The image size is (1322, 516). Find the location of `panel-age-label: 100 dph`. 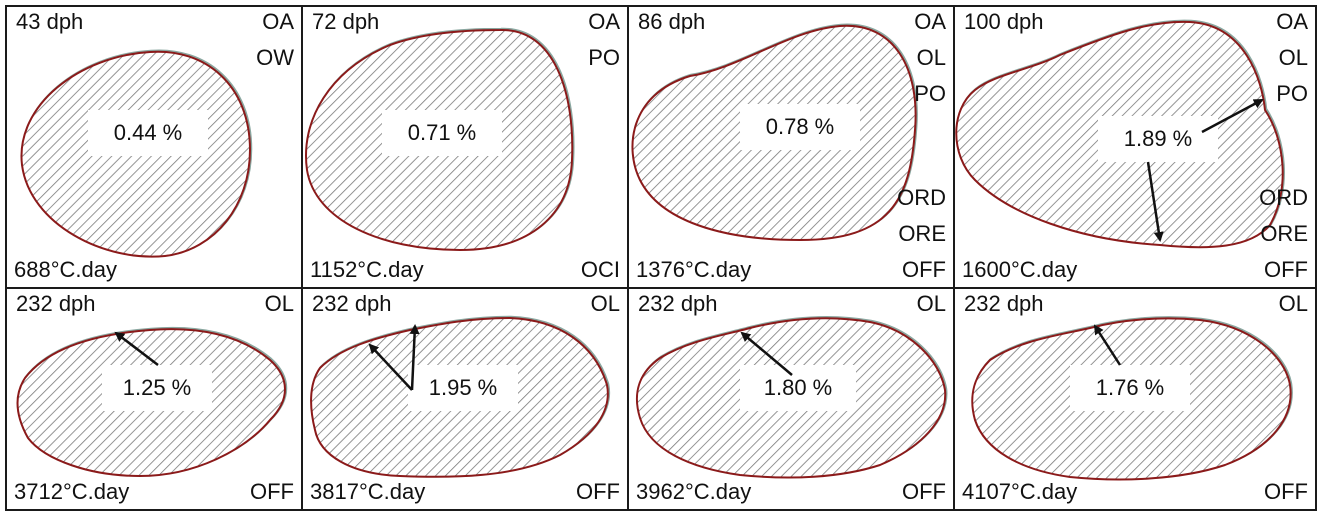

panel-age-label: 100 dph is located at coordinates (1004, 21).